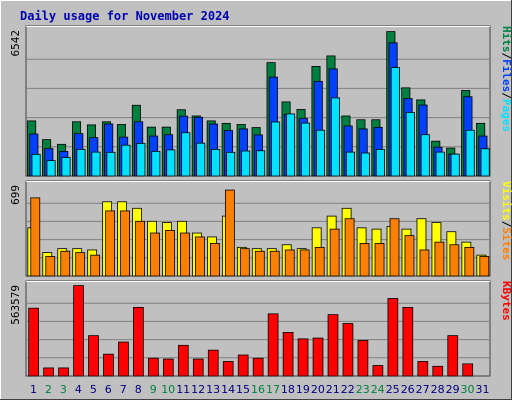 The width and height of the screenshot is (512, 400). I want to click on legend-item-visits: Visits, so click(506, 201).